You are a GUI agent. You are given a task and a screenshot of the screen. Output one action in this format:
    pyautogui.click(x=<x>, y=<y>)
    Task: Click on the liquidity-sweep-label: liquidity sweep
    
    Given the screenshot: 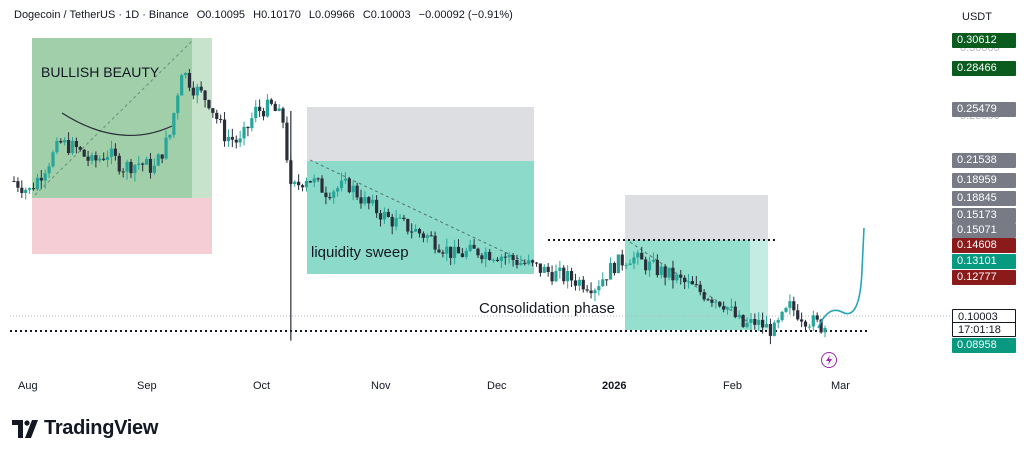 What is the action you would take?
    pyautogui.click(x=360, y=252)
    